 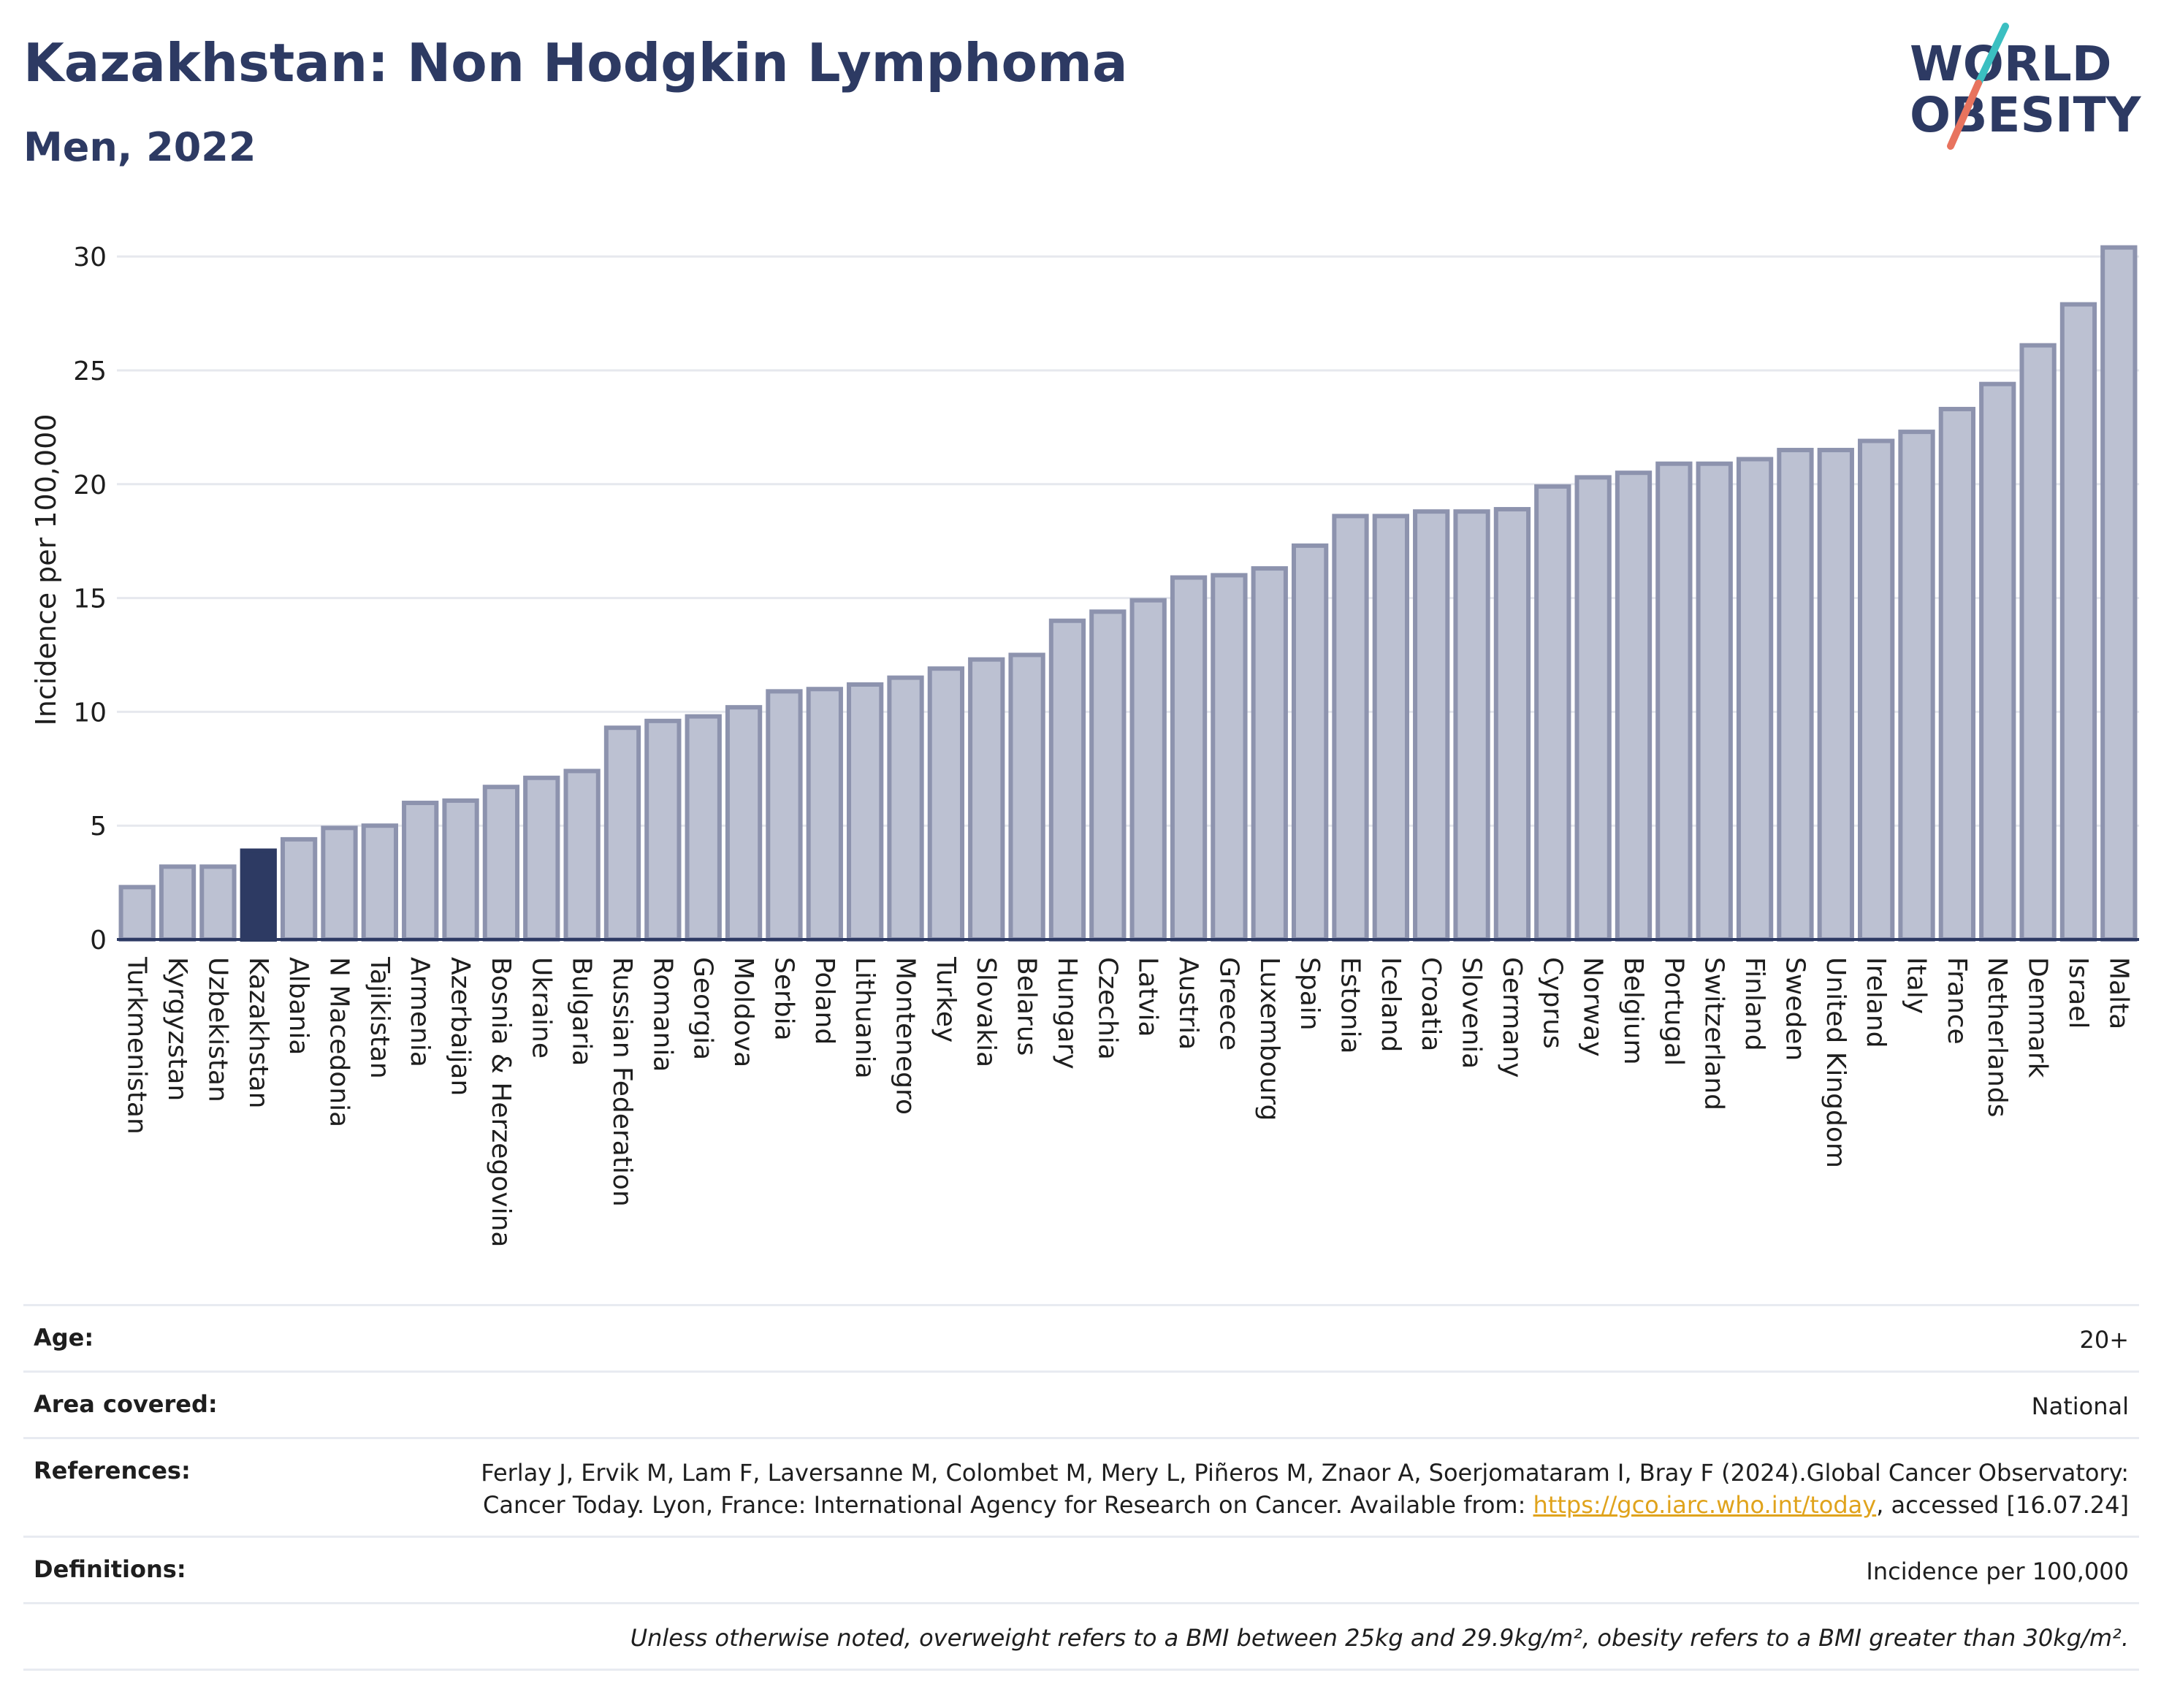 What do you see at coordinates (1512, 724) in the screenshot?
I see `bar-germany` at bounding box center [1512, 724].